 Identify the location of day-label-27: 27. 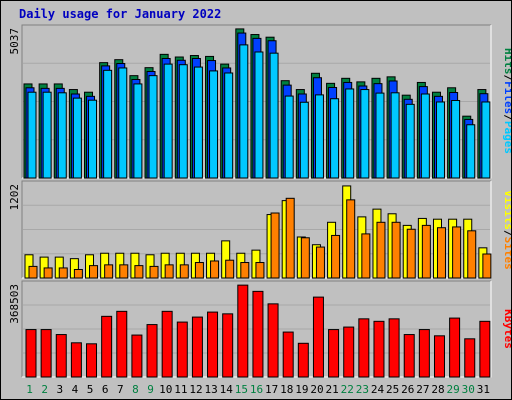
(422, 389).